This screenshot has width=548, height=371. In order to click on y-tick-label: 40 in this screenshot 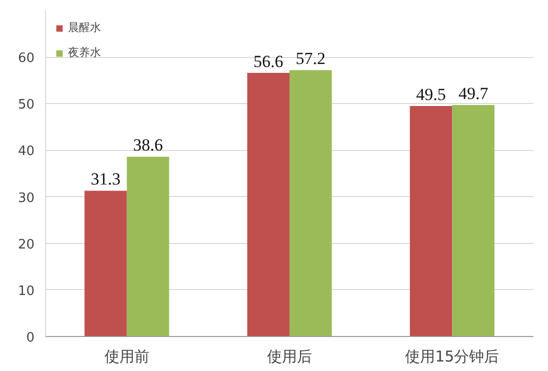, I will do `click(26, 152)`.